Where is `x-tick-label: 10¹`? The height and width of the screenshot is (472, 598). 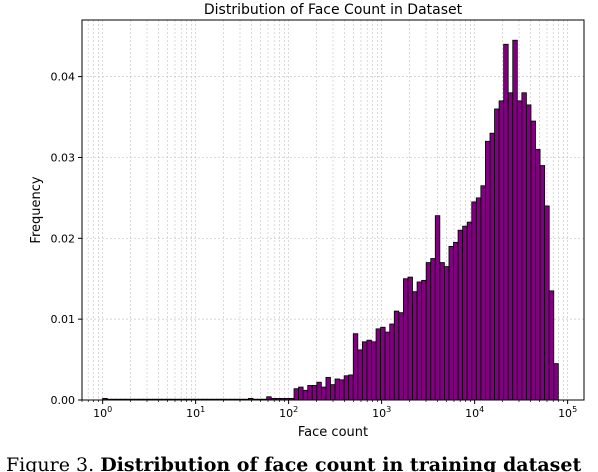
x-tick-label: 10¹ is located at coordinates (195, 412).